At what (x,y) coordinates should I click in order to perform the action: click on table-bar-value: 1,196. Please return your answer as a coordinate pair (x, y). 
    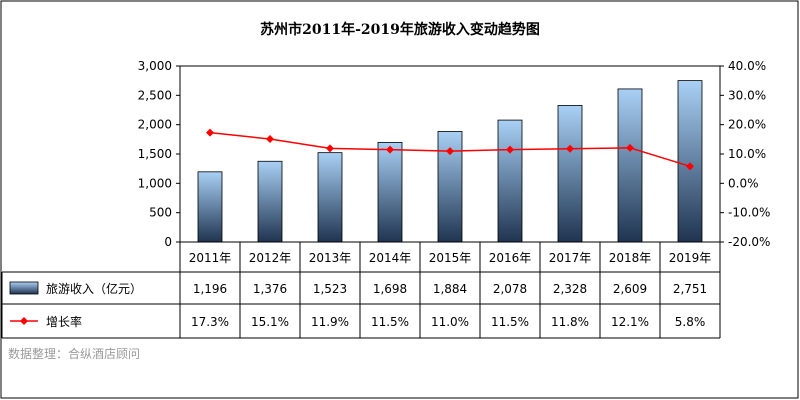
    Looking at the image, I should click on (210, 289).